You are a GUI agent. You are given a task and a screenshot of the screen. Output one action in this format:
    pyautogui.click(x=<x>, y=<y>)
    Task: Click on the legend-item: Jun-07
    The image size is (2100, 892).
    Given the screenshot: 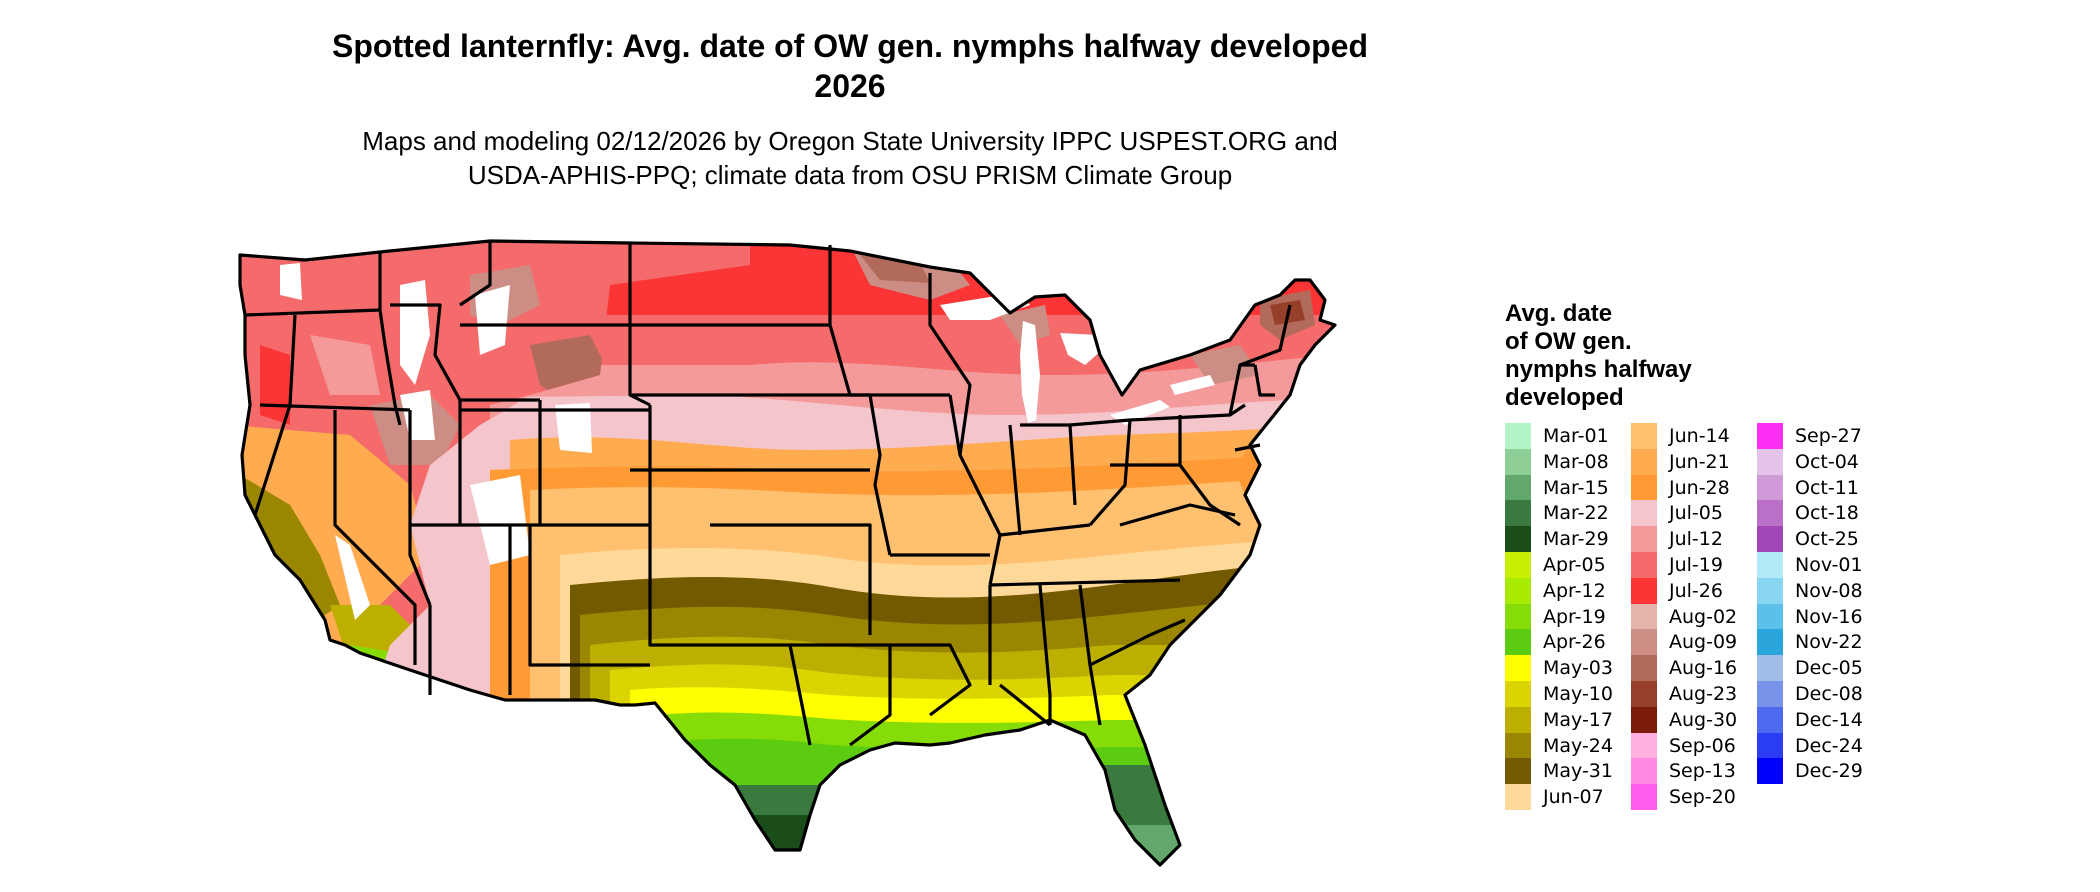 What is the action you would take?
    pyautogui.click(x=1567, y=797)
    